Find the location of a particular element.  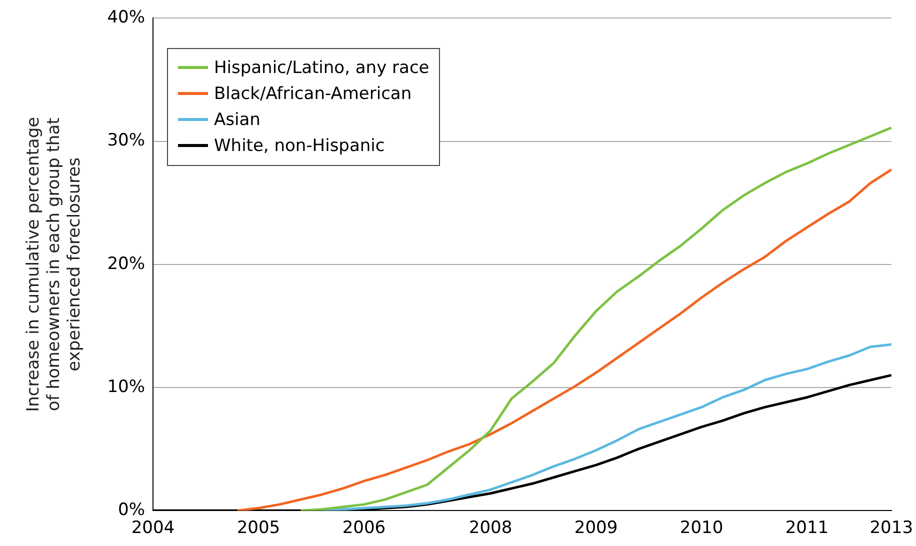

y-tick-label: 0% is located at coordinates (131, 510).